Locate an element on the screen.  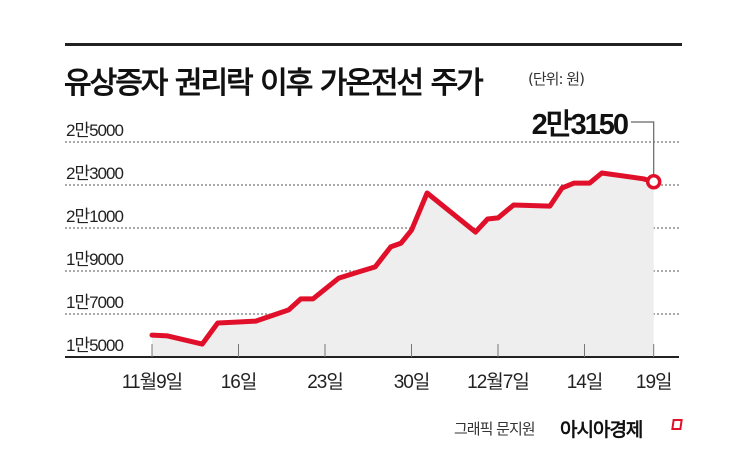
x-axis-ticks is located at coordinates (403, 350).